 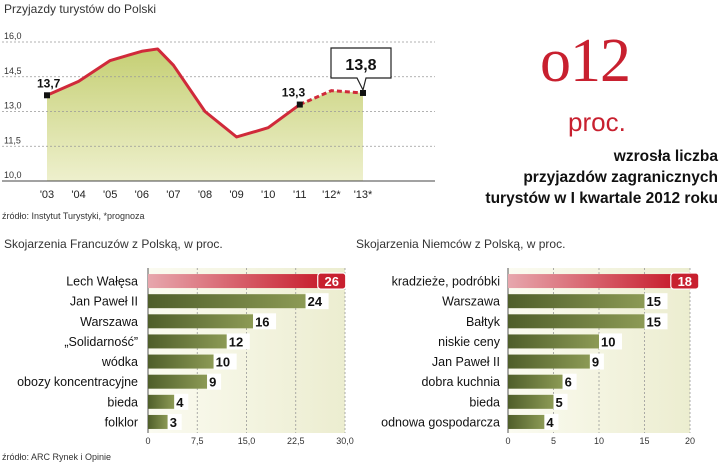 What do you see at coordinates (484, 402) in the screenshot?
I see `de-chart-category-label: bieda` at bounding box center [484, 402].